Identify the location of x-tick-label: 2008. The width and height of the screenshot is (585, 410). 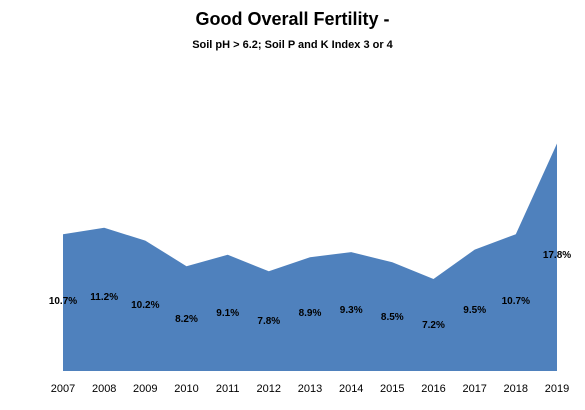
(104, 389).